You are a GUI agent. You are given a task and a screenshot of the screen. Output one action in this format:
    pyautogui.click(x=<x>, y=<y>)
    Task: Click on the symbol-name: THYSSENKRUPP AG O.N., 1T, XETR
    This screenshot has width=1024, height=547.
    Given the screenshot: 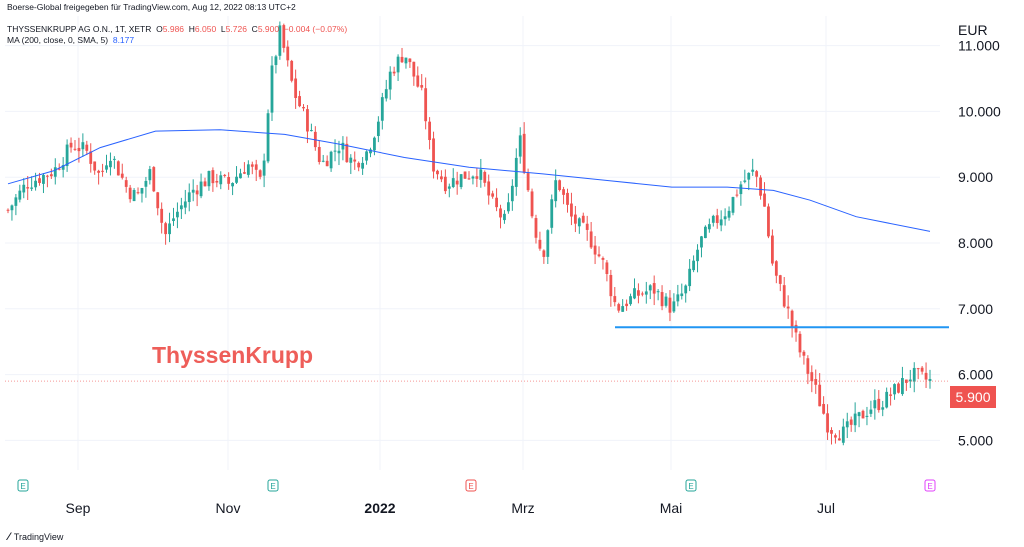 What is the action you would take?
    pyautogui.click(x=79, y=29)
    